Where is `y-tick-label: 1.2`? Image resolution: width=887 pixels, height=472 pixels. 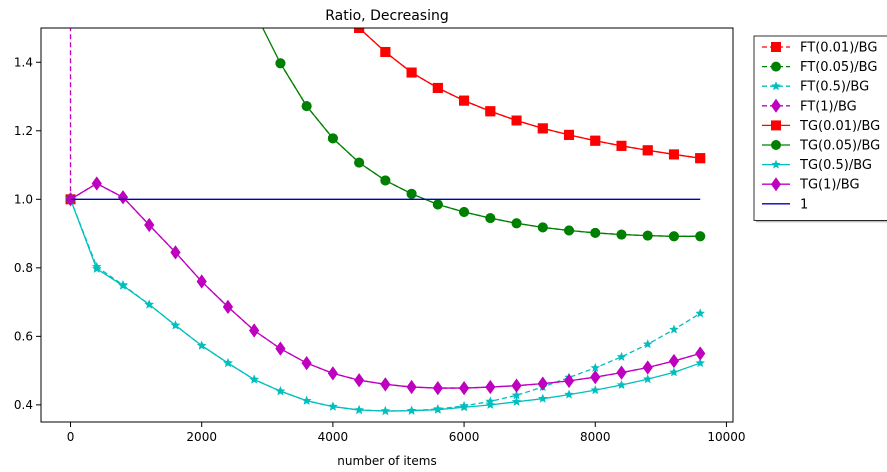 y-tick-label: 1.2 is located at coordinates (23, 131).